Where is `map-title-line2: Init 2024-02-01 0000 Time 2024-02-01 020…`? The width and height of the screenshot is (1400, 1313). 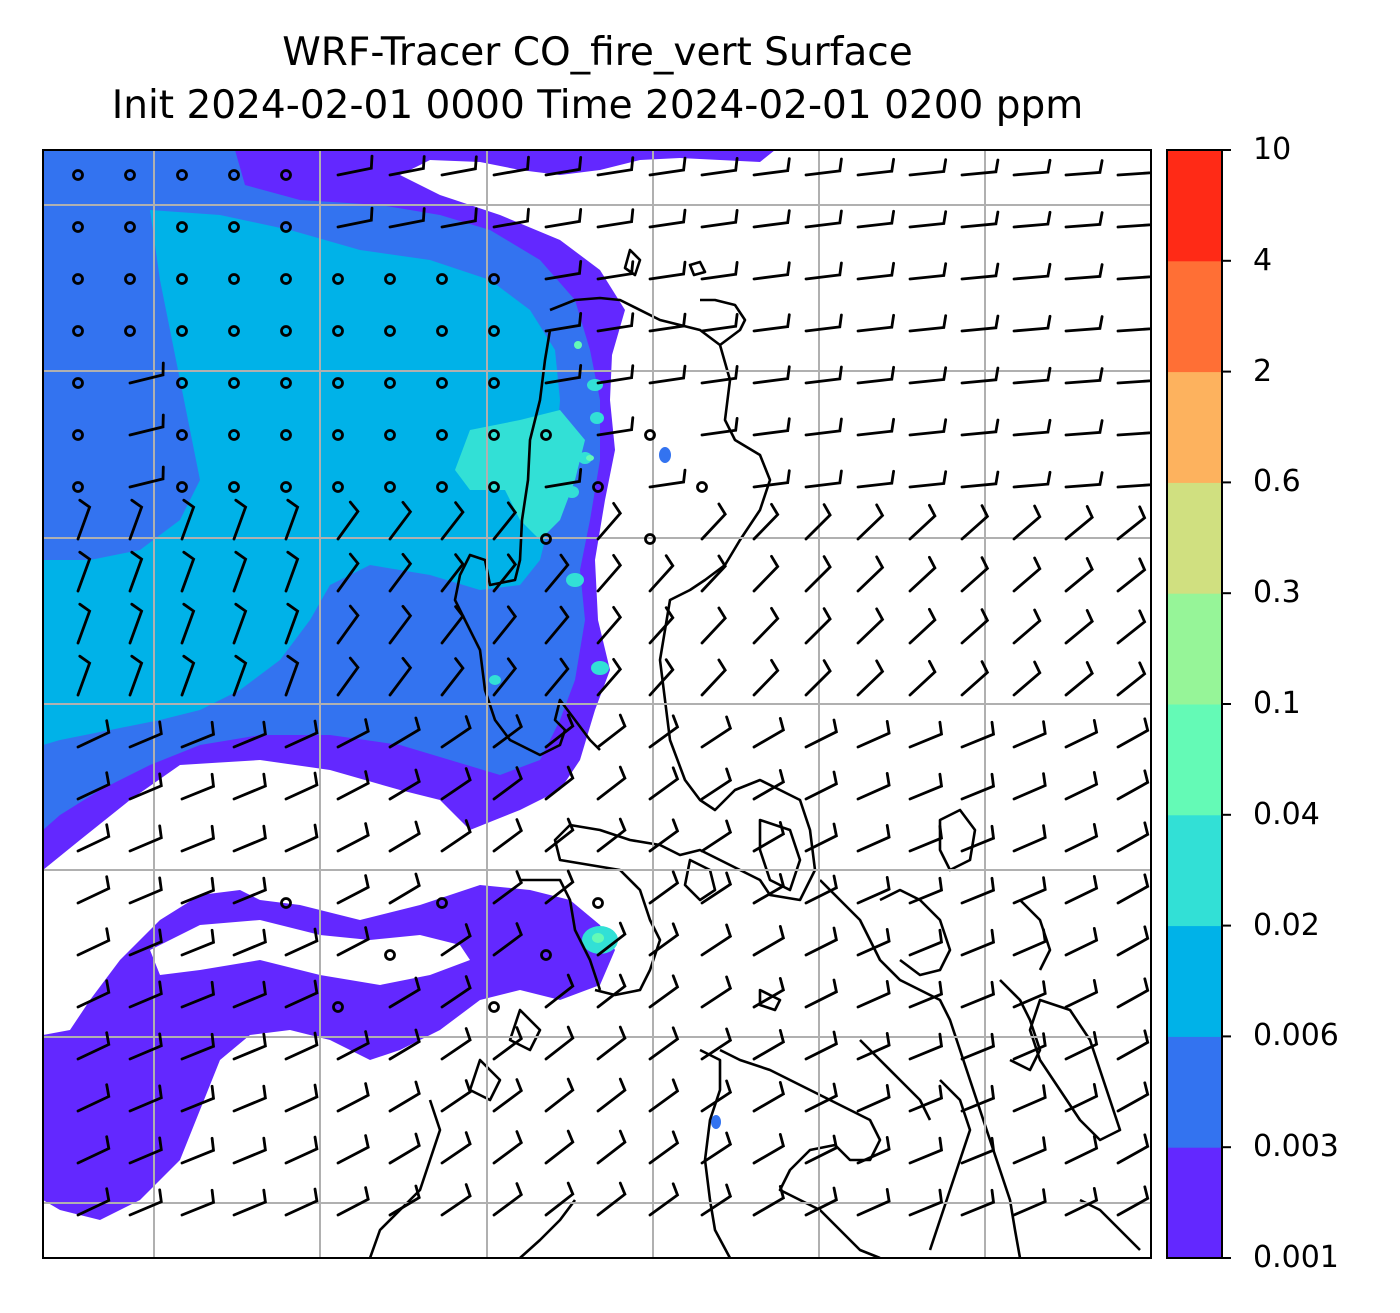 map-title-line2: Init 2024-02-01 0000 Time 2024-02-01 020… is located at coordinates (597, 105).